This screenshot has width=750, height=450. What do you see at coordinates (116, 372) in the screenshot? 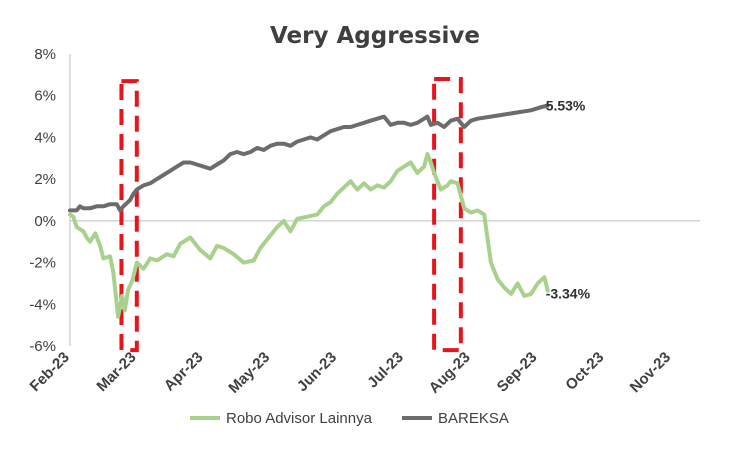
I see `x-tick-label: Mar-23` at bounding box center [116, 372].